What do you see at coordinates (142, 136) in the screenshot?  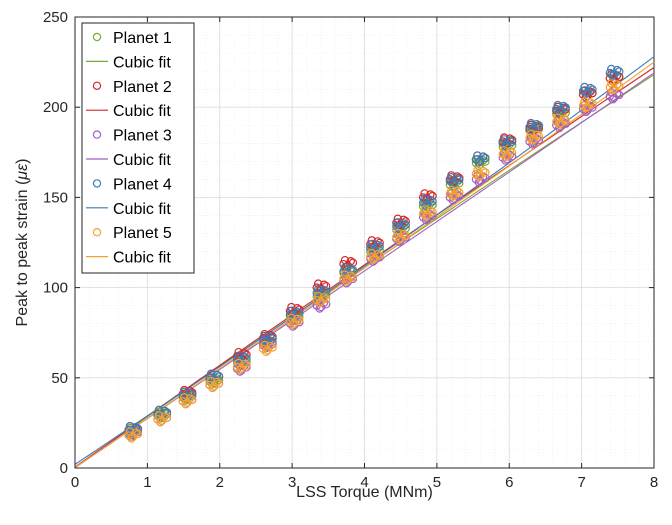 I see `legend-label: Planet 3` at bounding box center [142, 136].